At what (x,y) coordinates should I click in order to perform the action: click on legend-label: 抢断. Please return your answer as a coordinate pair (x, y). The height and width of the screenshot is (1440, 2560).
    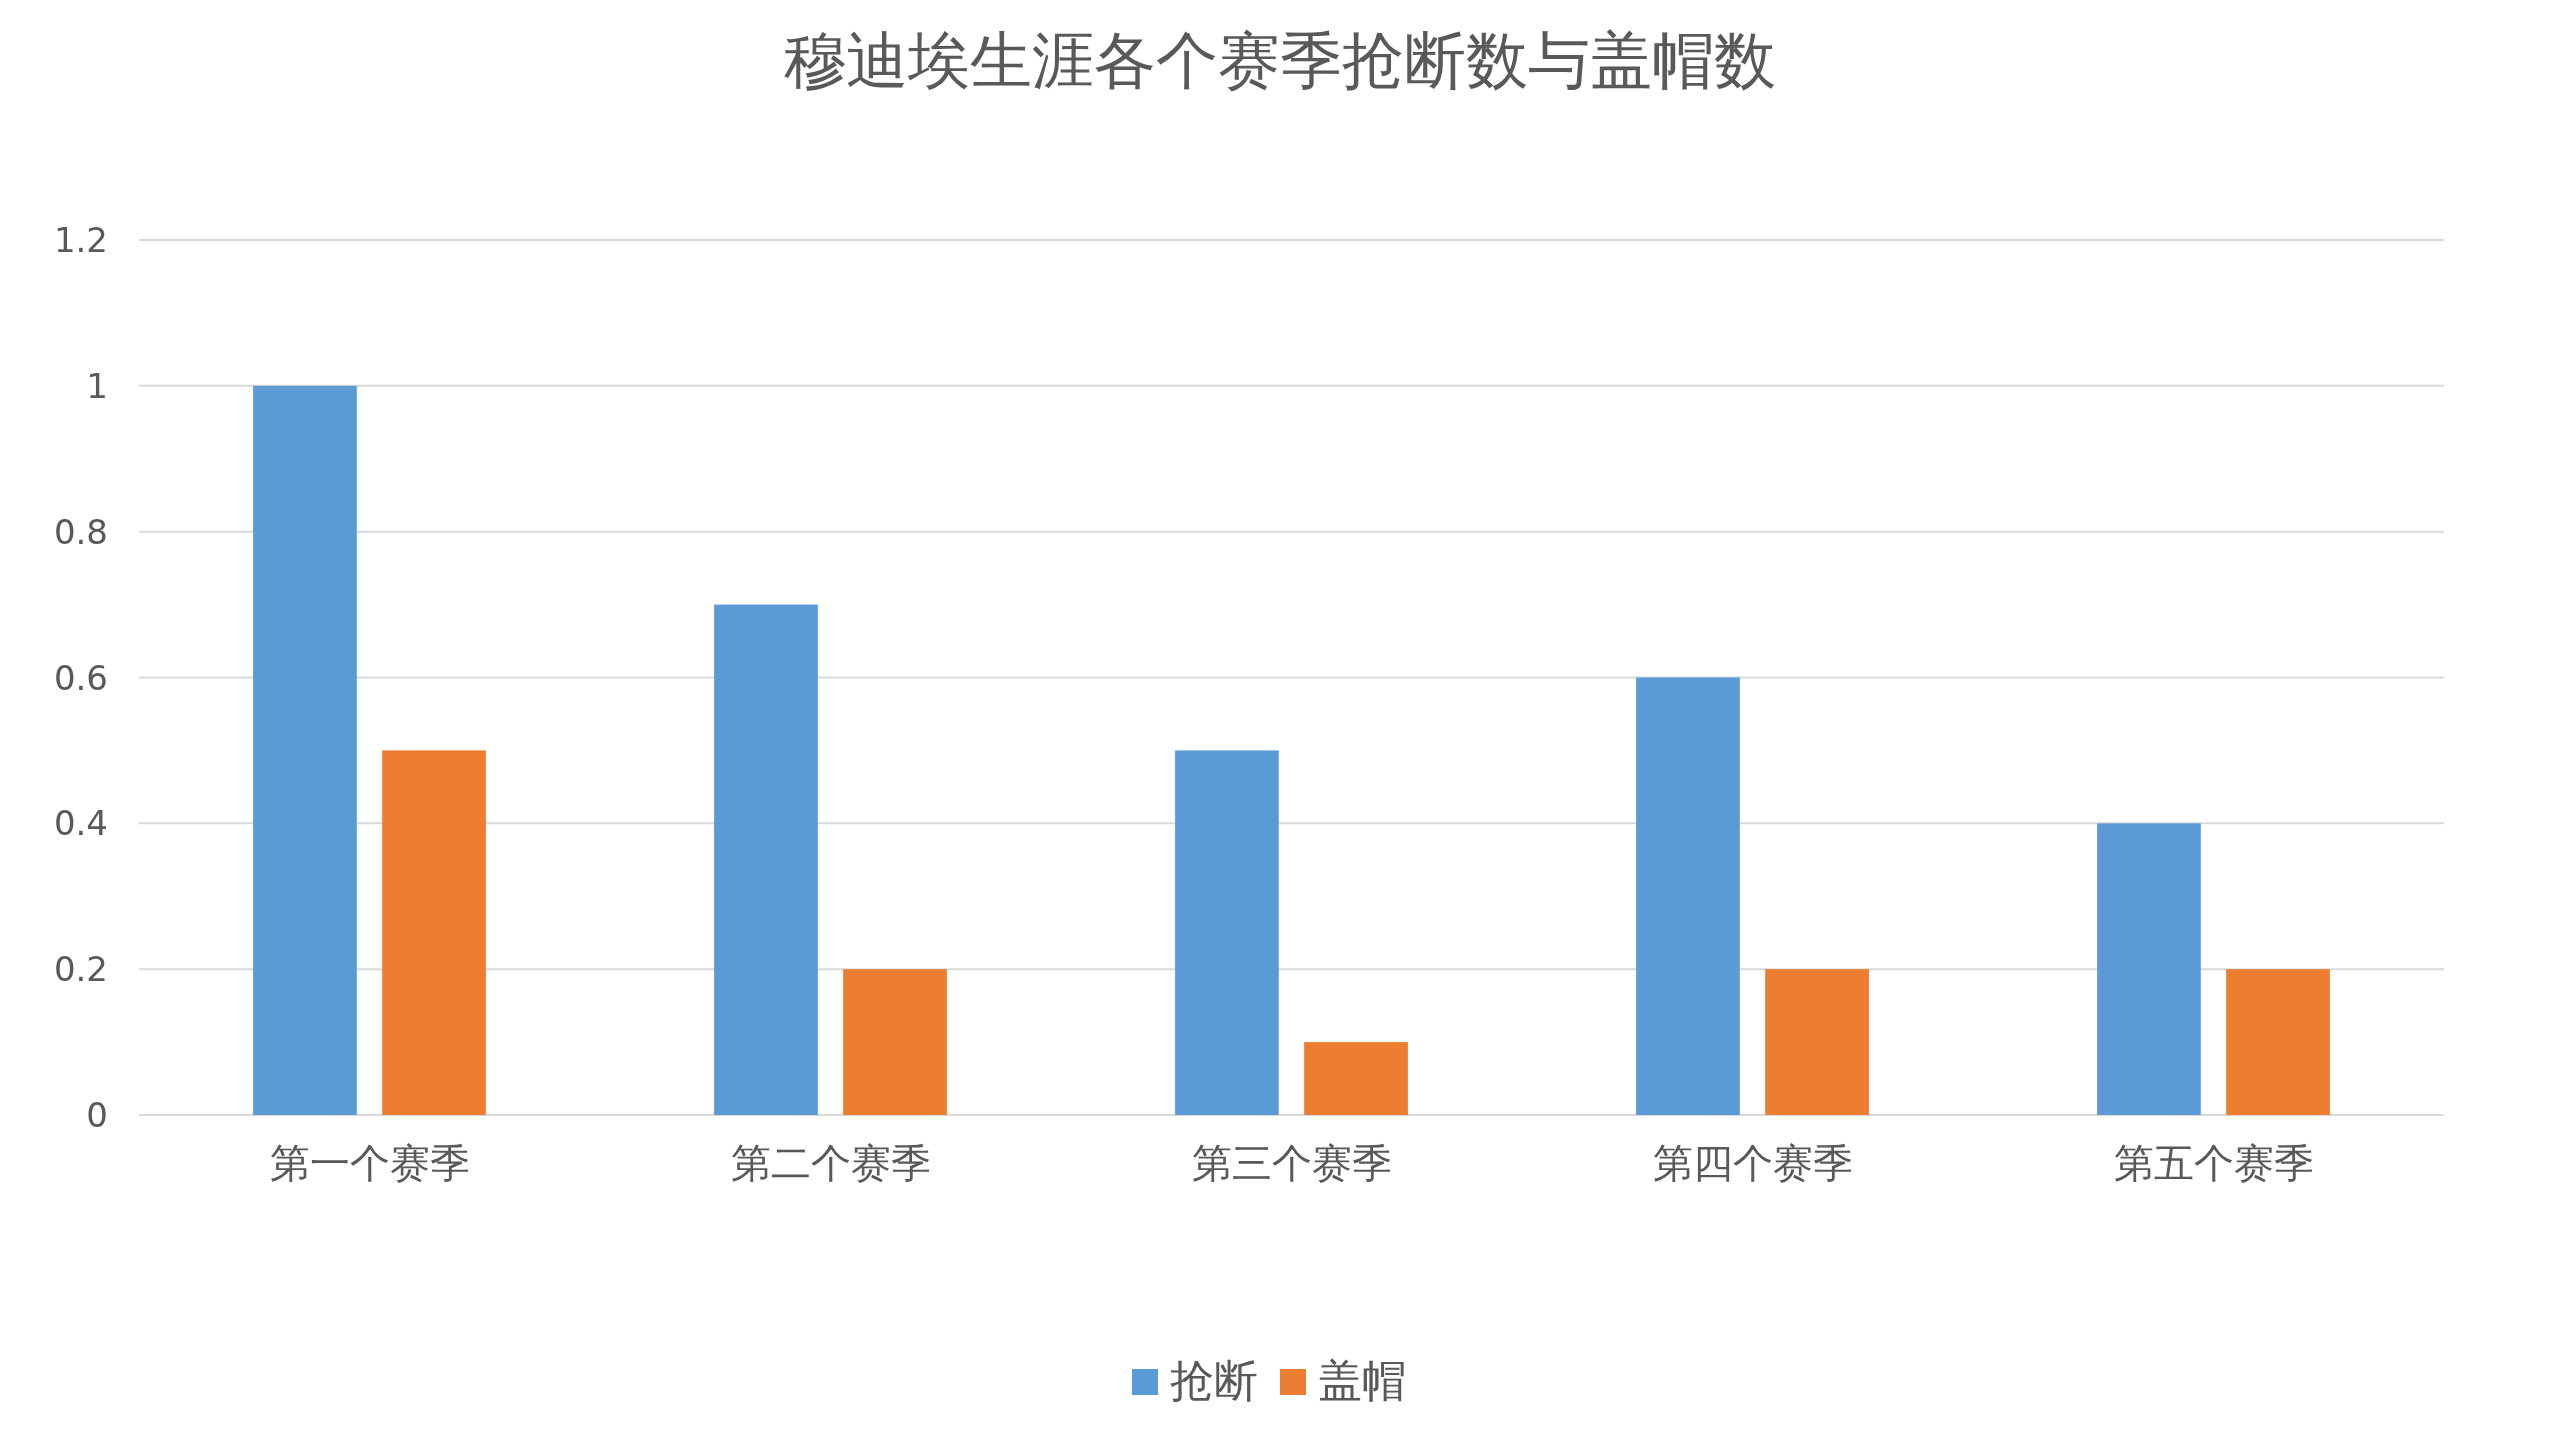
    Looking at the image, I should click on (1214, 1380).